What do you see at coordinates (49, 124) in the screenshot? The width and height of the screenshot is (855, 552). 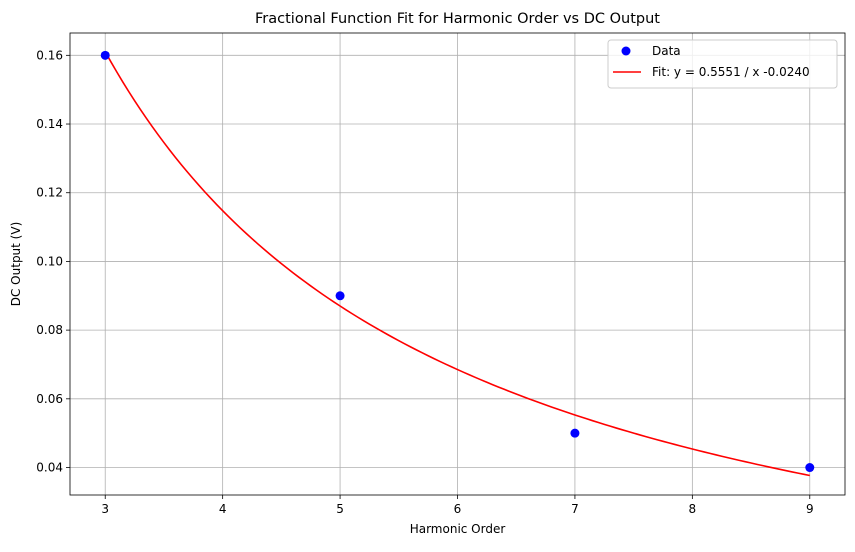 I see `y-tick-label: 0.14` at bounding box center [49, 124].